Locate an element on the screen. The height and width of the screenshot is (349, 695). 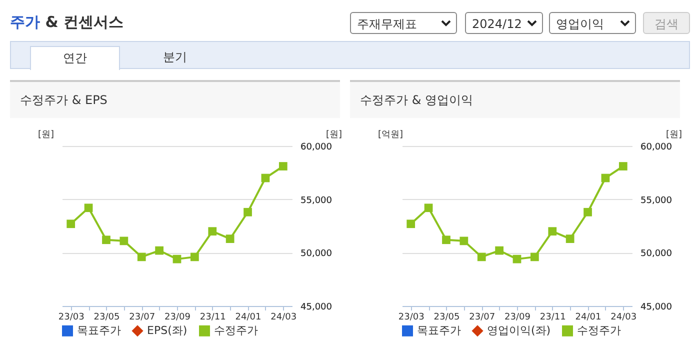
dropdown: 영업이익 is located at coordinates (592, 23).